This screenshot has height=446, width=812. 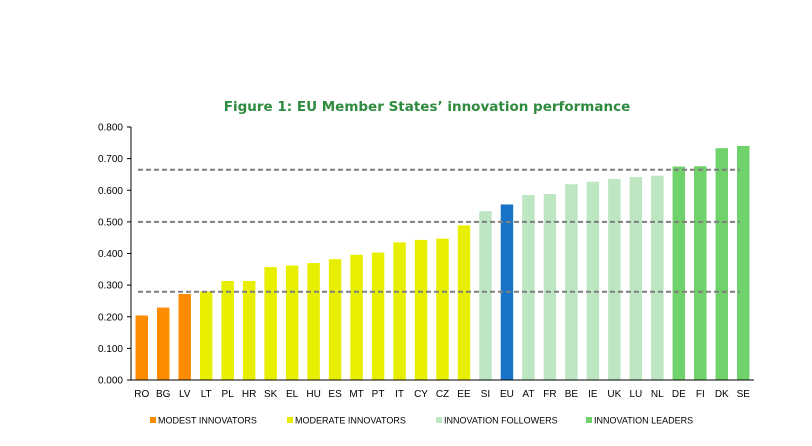 I want to click on bar-uk, so click(x=614, y=279).